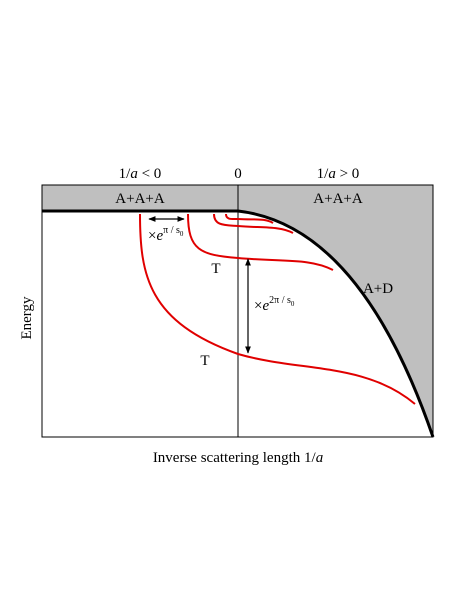  Describe the element at coordinates (378, 289) in the screenshot. I see `region-label: A+D` at that location.